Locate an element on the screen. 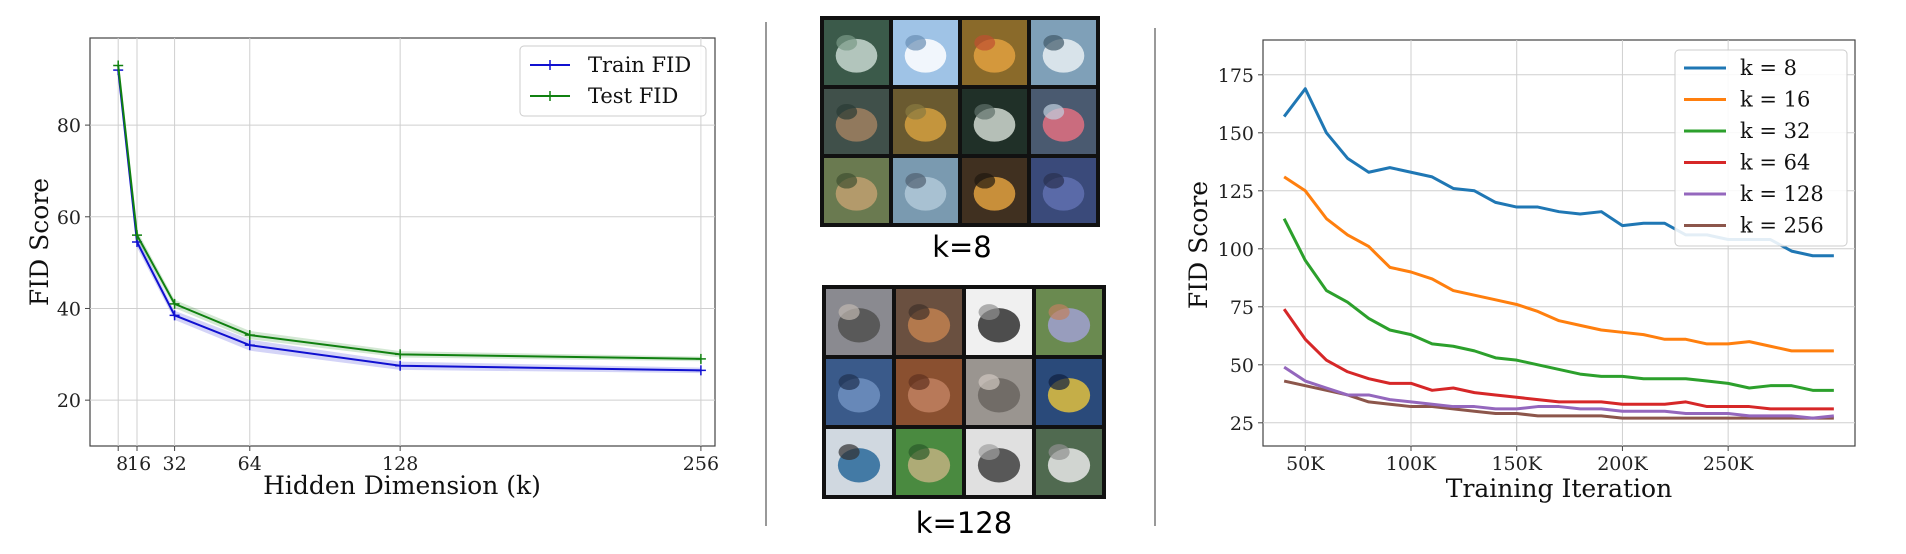 Image resolution: width=1906 pixels, height=554 pixels. y-tick-label: 25 is located at coordinates (1242, 424).